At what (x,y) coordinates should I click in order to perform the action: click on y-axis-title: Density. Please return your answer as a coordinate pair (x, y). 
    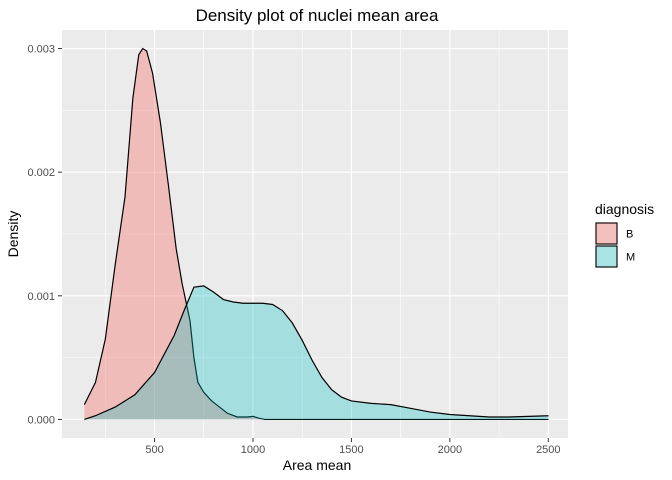
    Looking at the image, I should click on (13, 234).